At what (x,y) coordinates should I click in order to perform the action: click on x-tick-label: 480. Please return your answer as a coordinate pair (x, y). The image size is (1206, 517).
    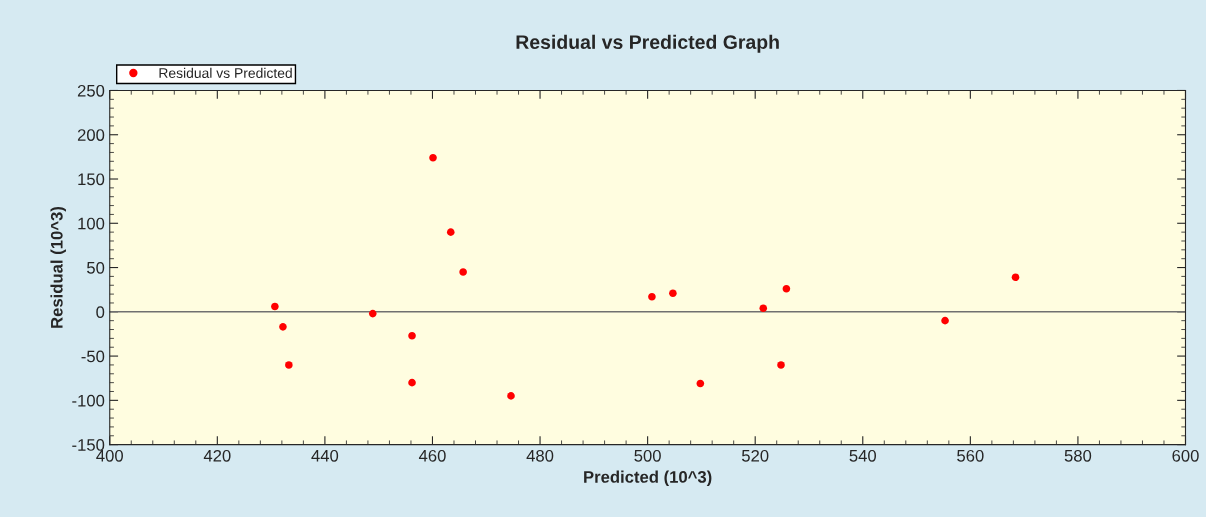
    Looking at the image, I should click on (540, 455).